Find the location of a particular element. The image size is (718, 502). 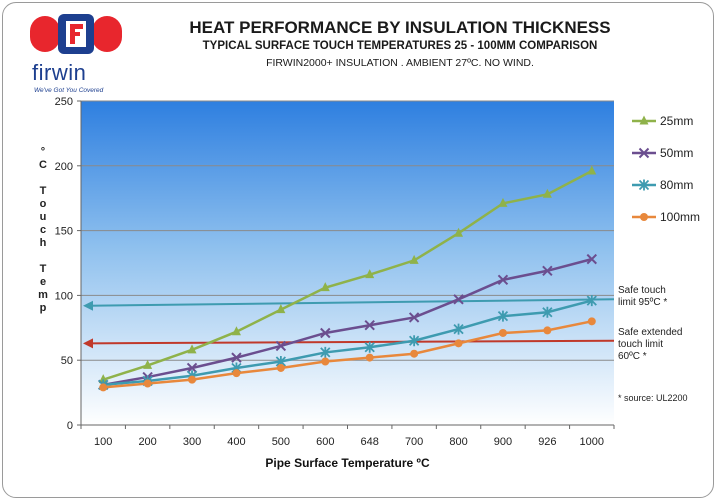

y-axis-degree-symbol: ° is located at coordinates (43, 152).